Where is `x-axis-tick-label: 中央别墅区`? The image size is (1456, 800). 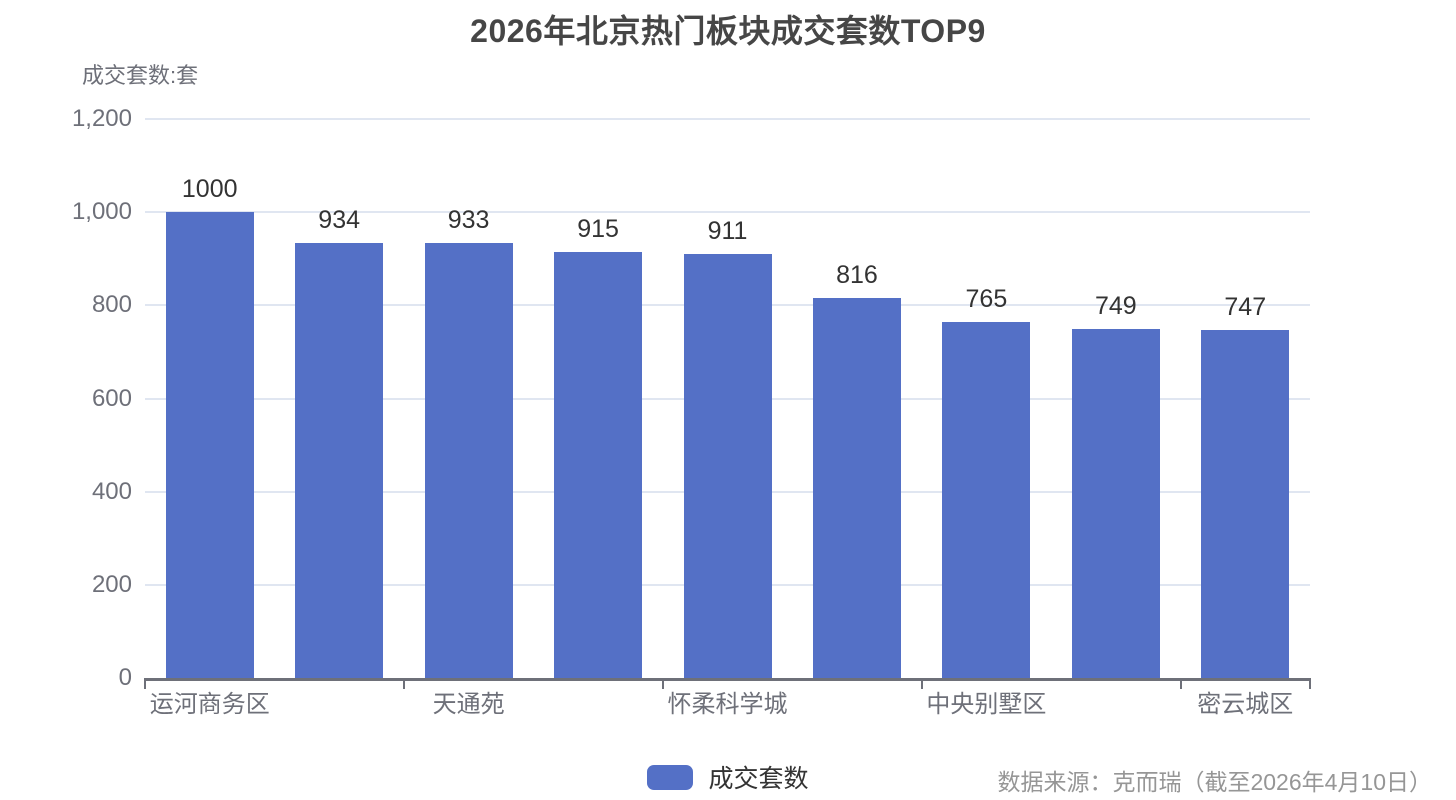
x-axis-tick-label: 中央别墅区 is located at coordinates (986, 704).